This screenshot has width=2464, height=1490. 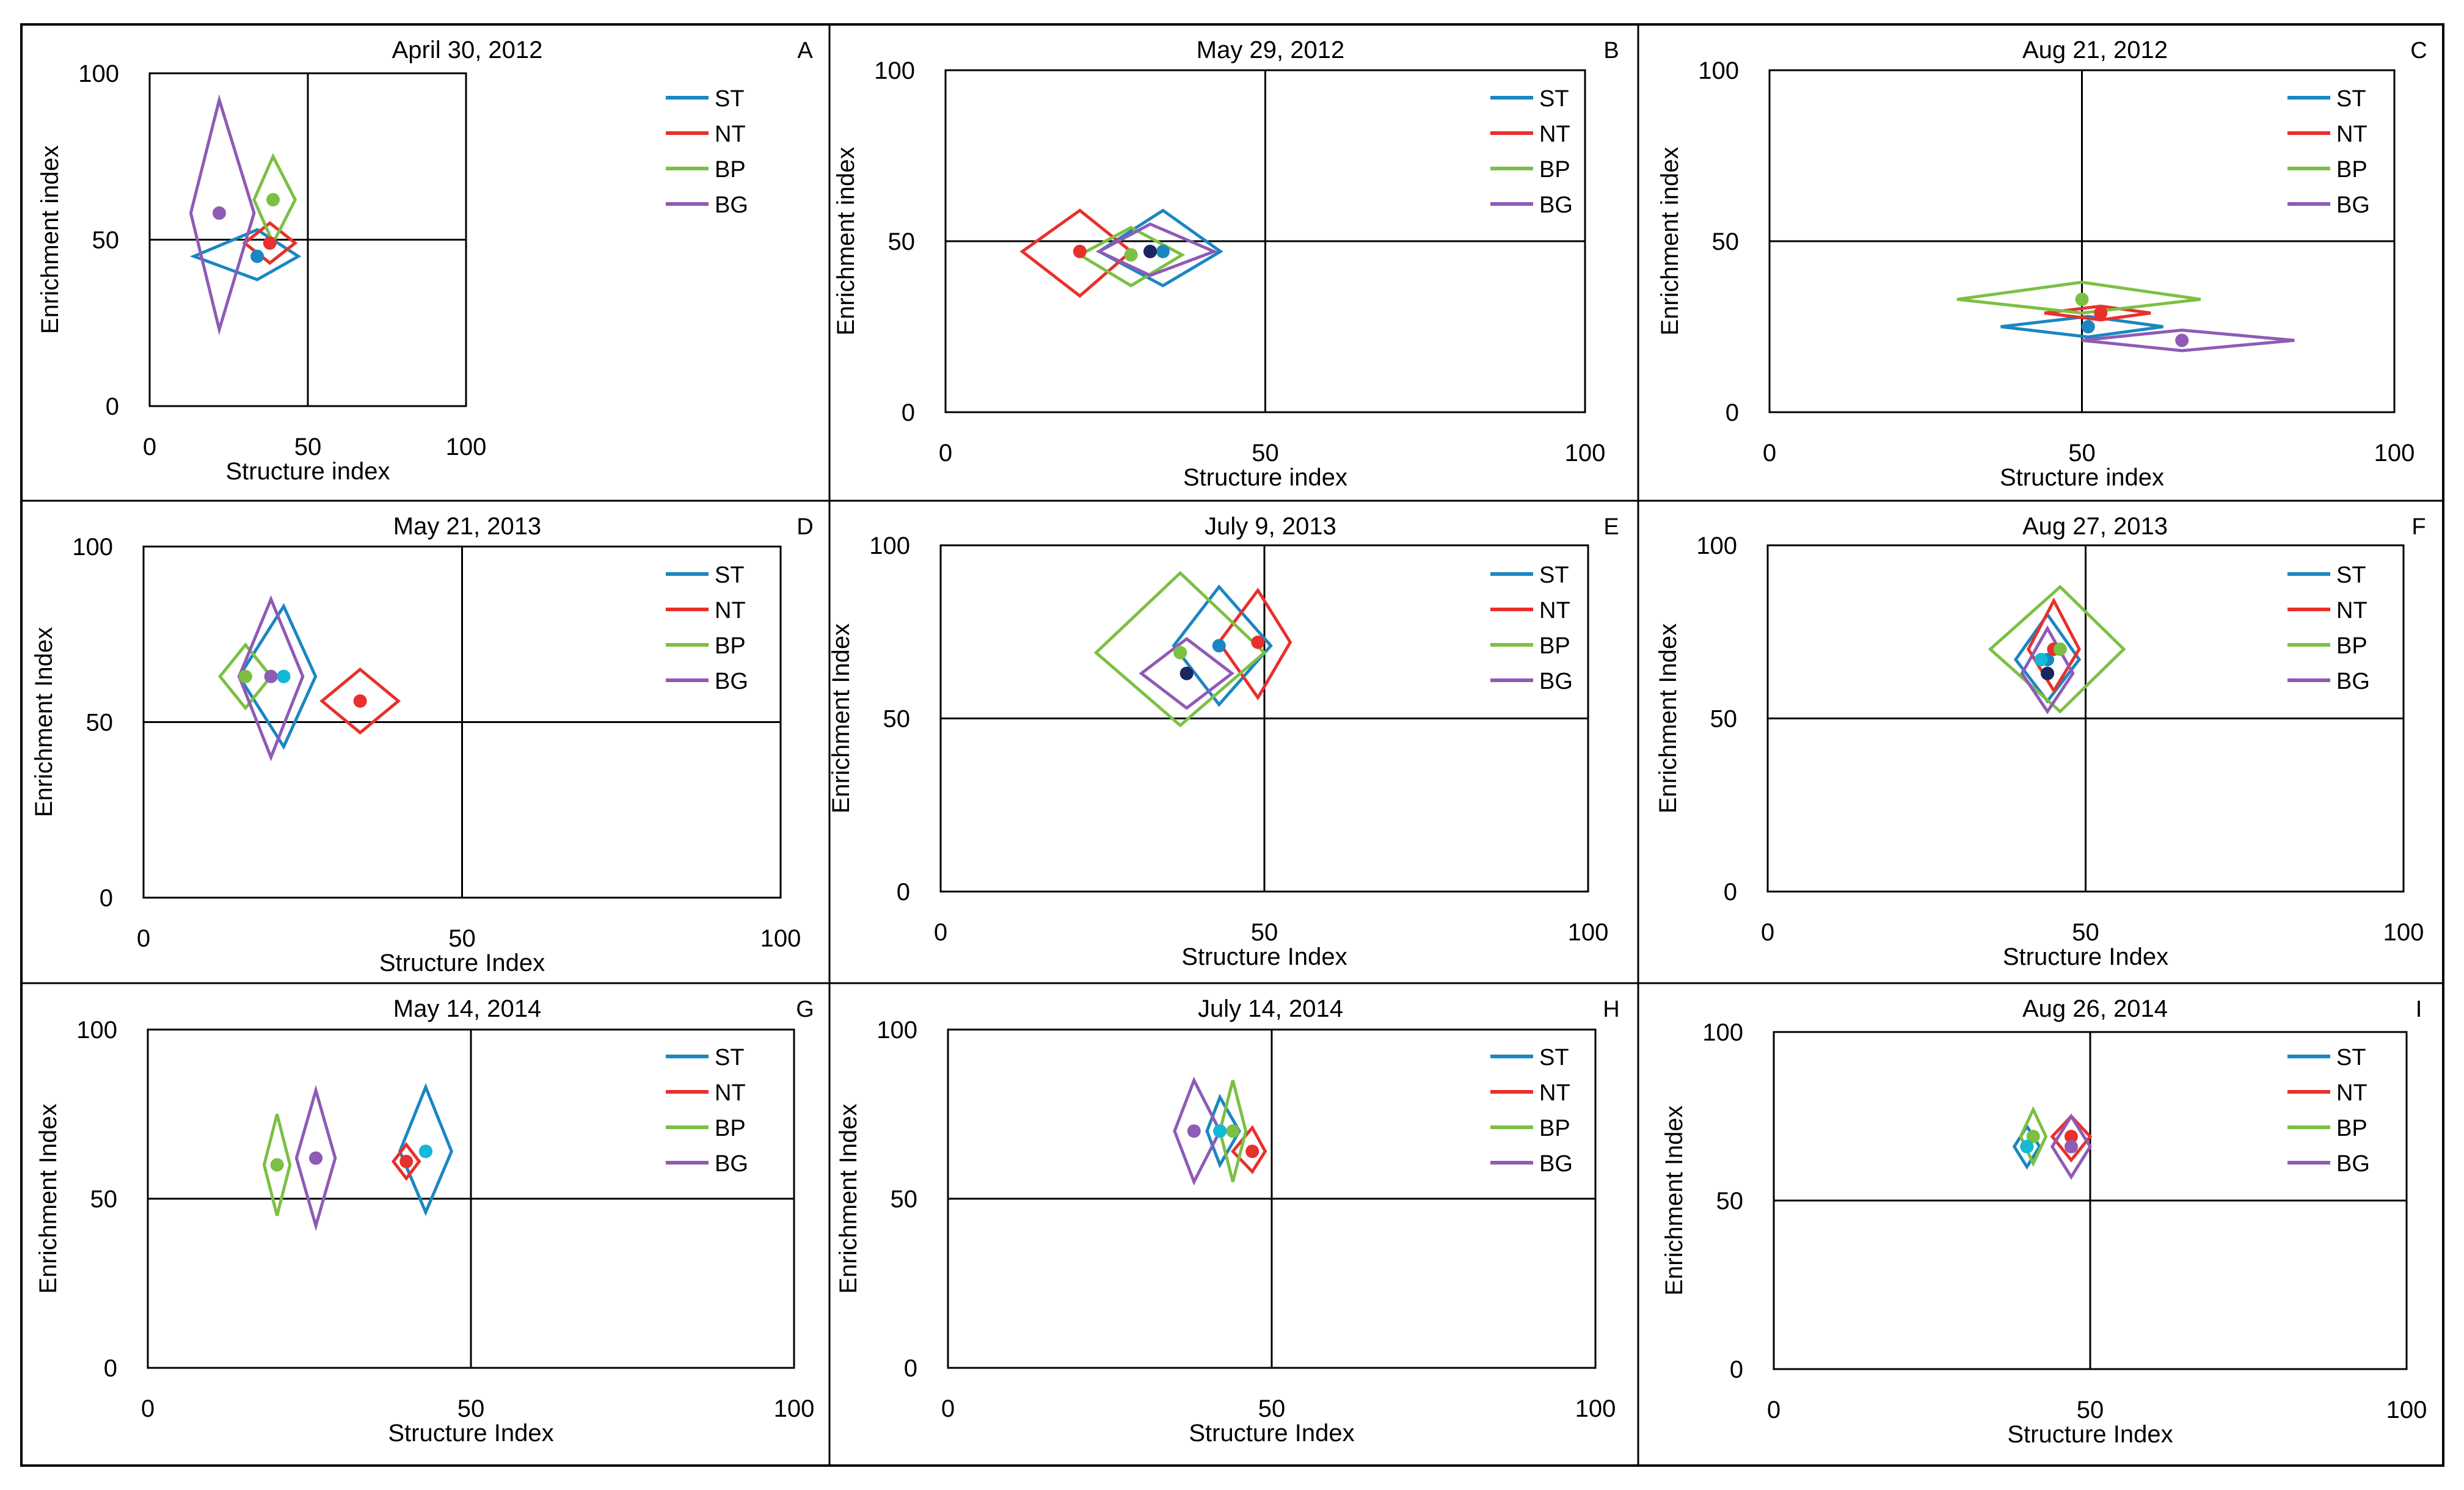 I want to click on panel-title: May 29, 2012, so click(x=1270, y=50).